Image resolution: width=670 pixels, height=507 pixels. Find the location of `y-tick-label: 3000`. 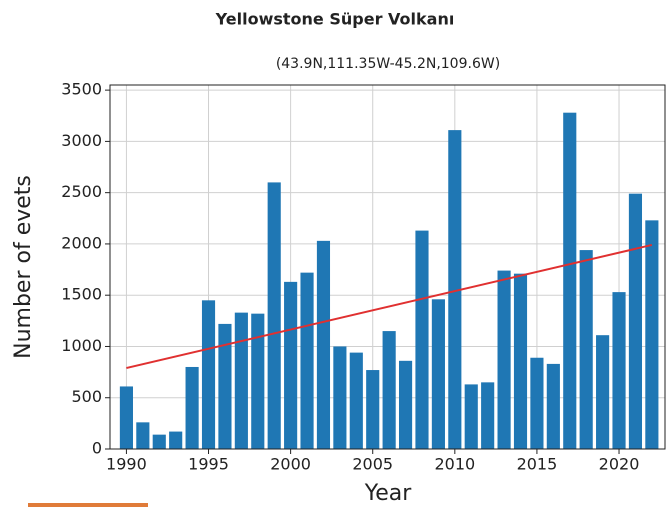

y-tick-label: 3000 is located at coordinates (81, 140).